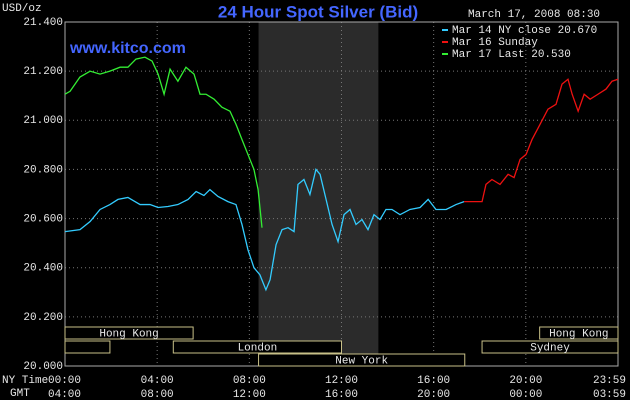 Image resolution: width=630 pixels, height=400 pixels. What do you see at coordinates (524, 31) in the screenshot?
I see `legend-label: Mar 14 NY close 20.670` at bounding box center [524, 31].